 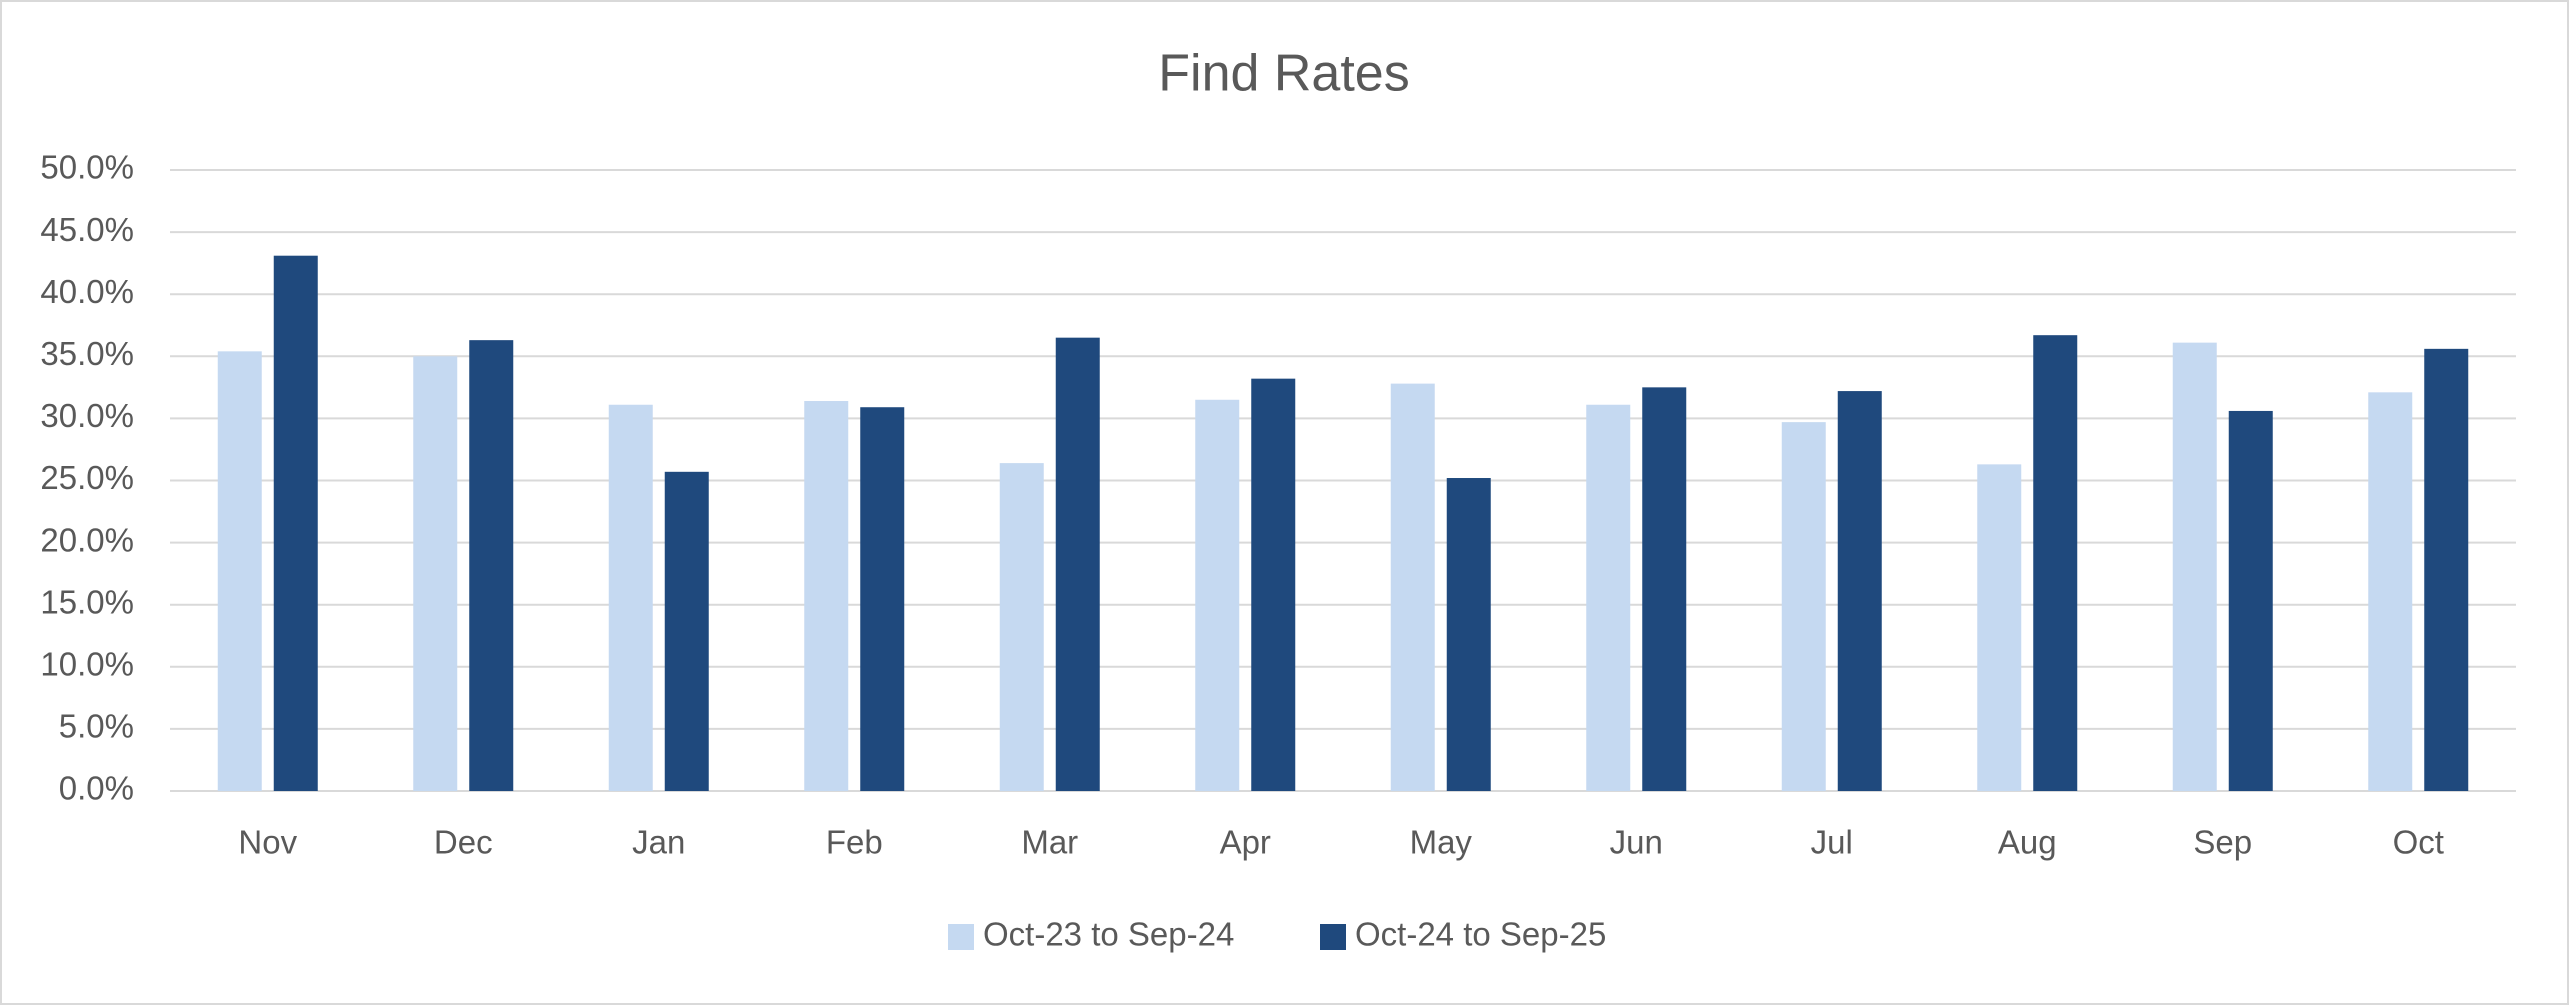 I want to click on y-tick-label: 10.0%, so click(x=87, y=664).